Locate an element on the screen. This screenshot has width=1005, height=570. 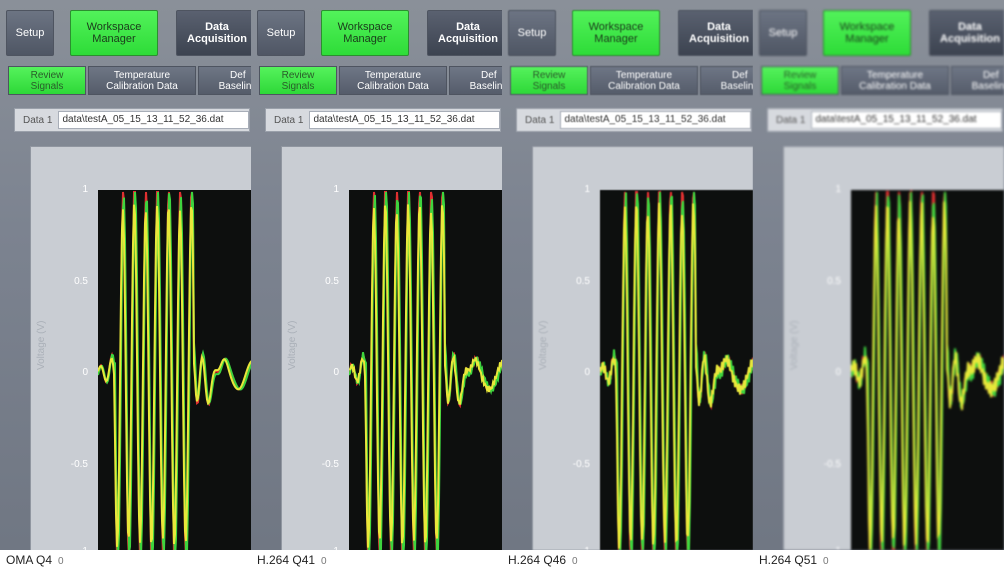
codec-caption: H.264 Q41 0 is located at coordinates (376, 560).